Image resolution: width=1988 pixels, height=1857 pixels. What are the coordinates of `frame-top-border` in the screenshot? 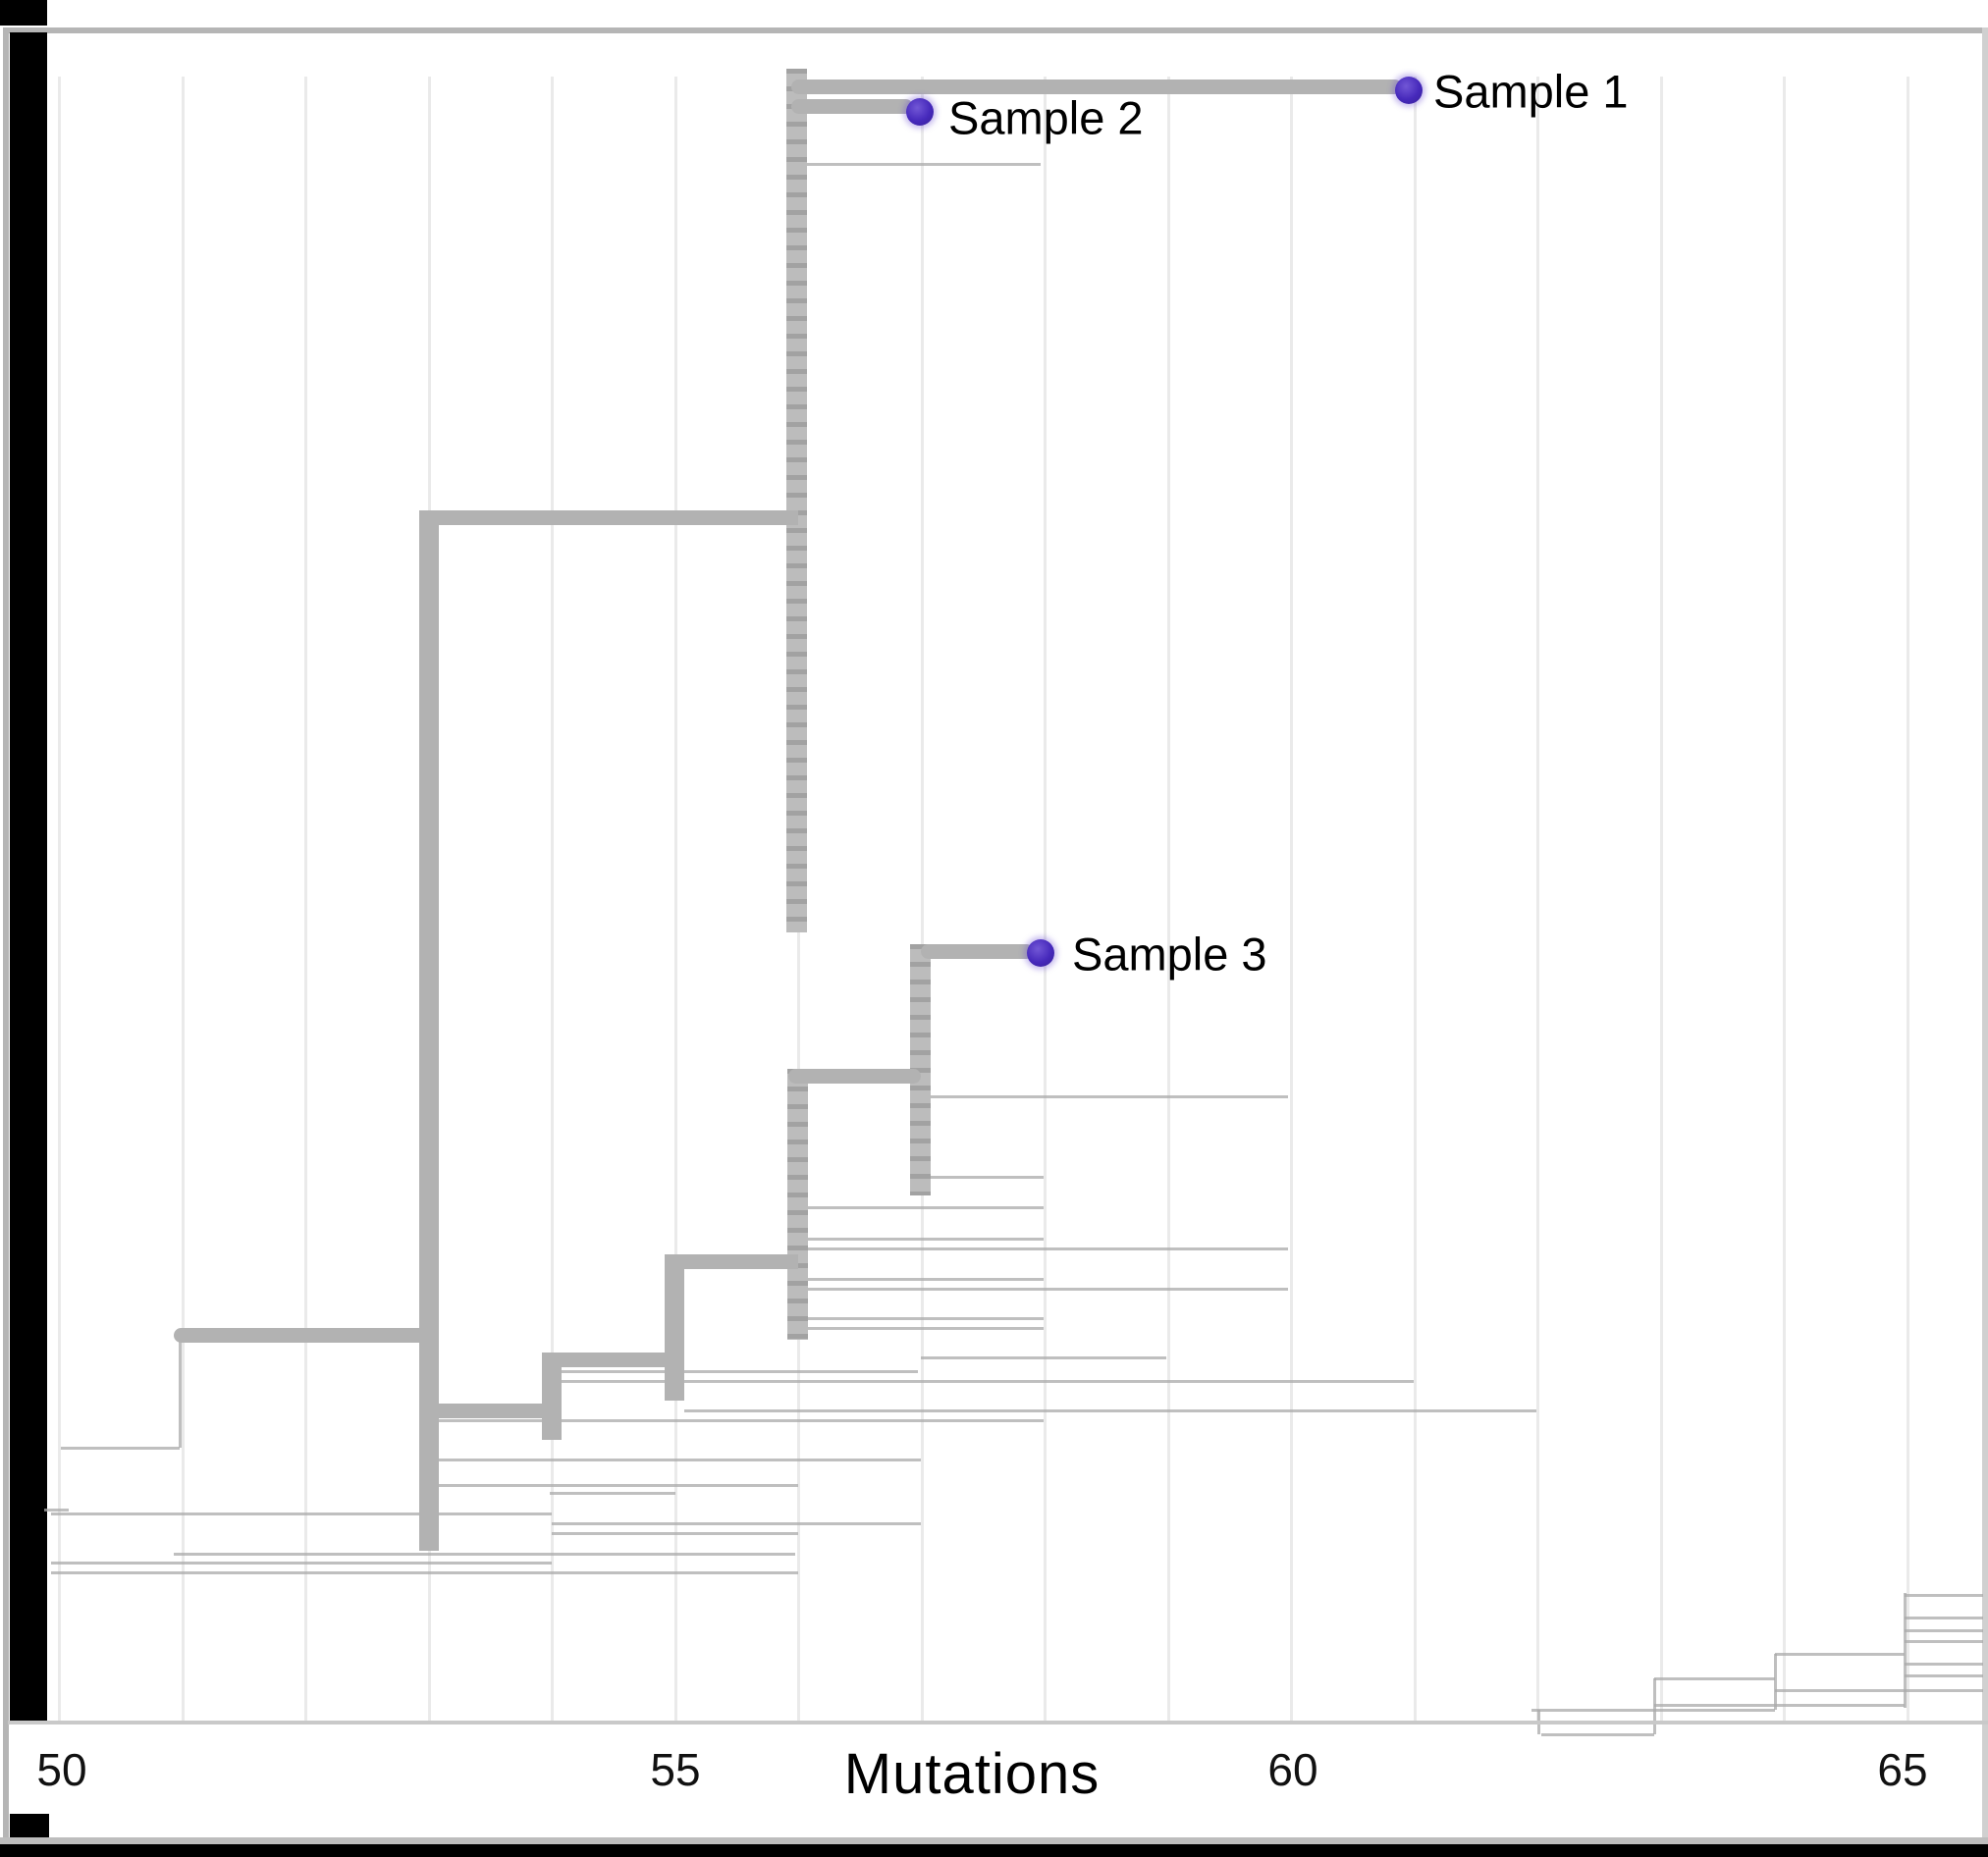 It's located at (995, 30).